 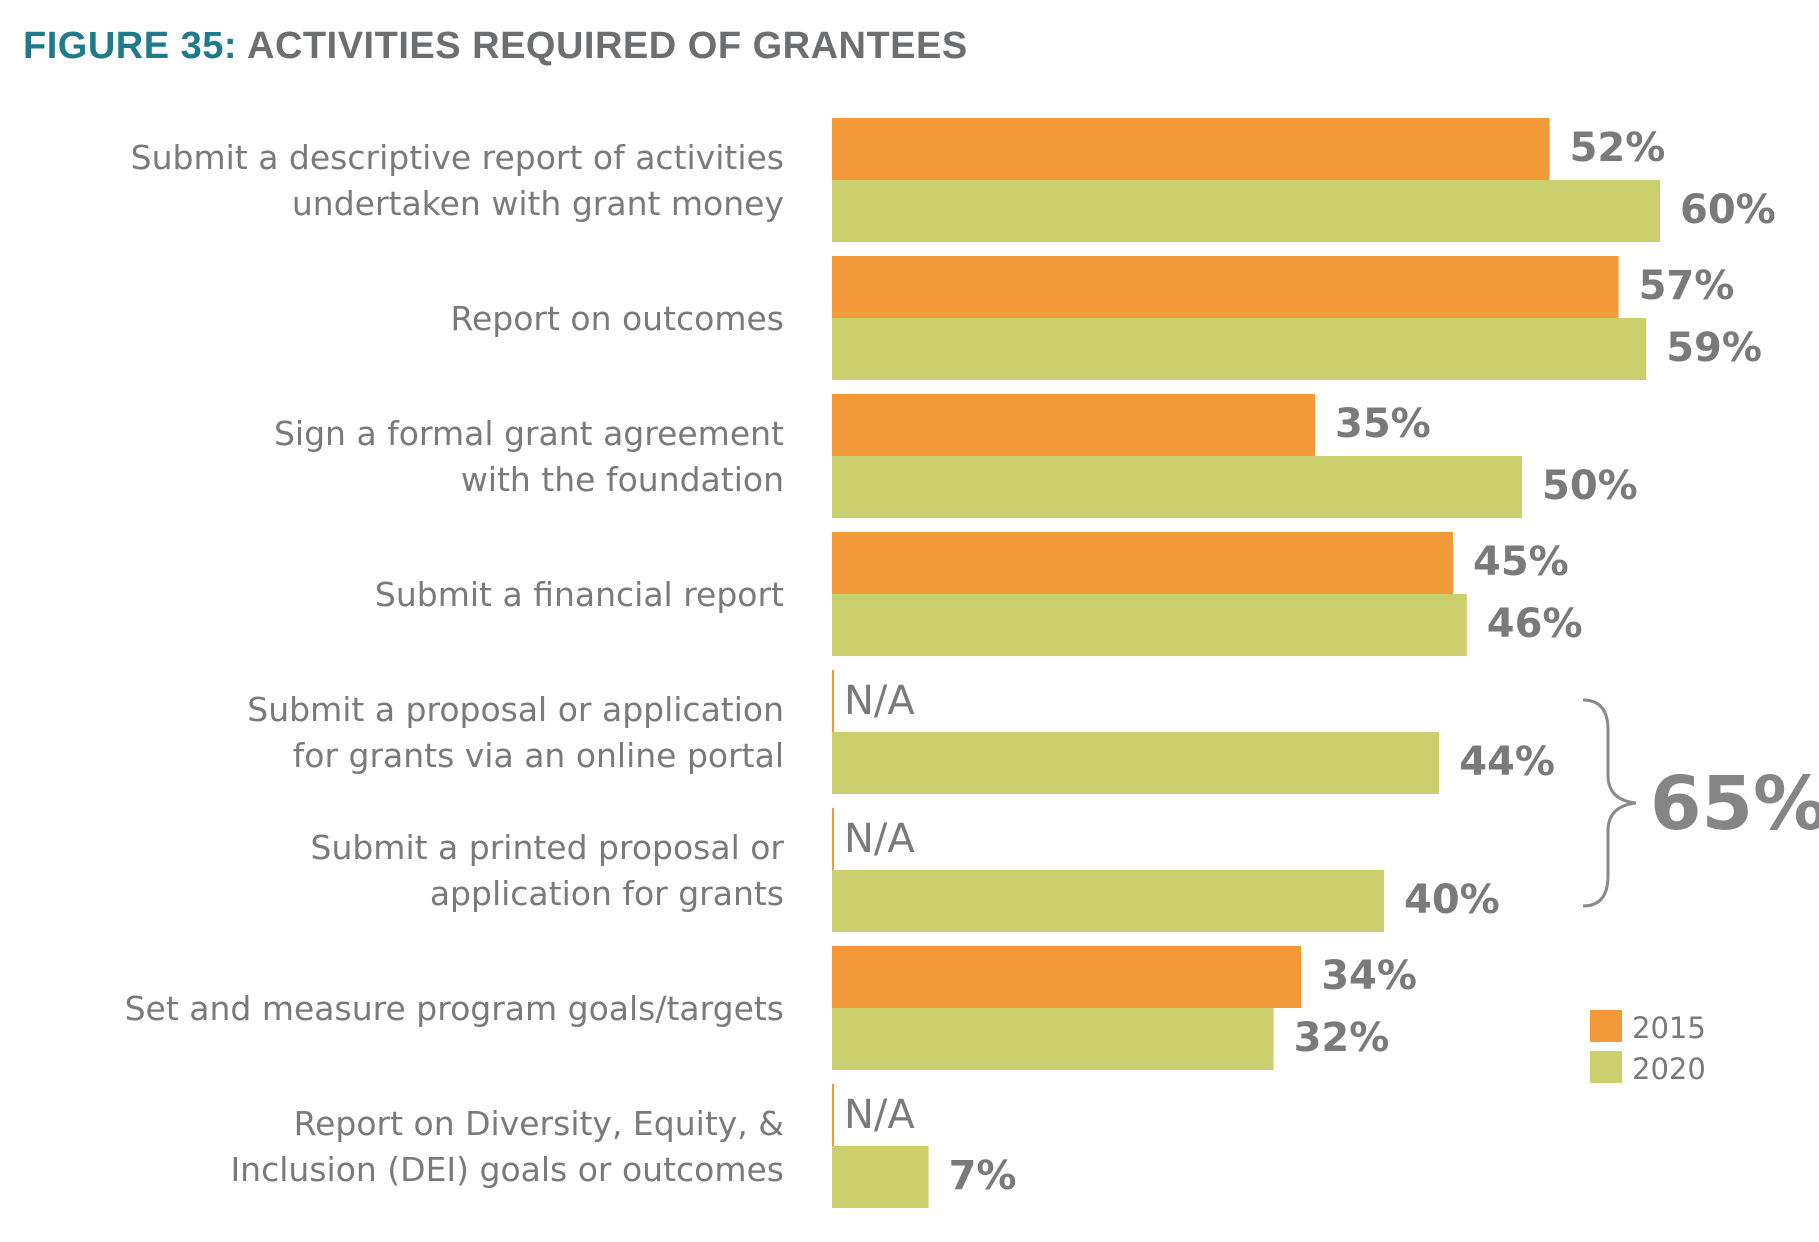 What do you see at coordinates (1606, 1067) in the screenshot?
I see `legend-swatch-2020` at bounding box center [1606, 1067].